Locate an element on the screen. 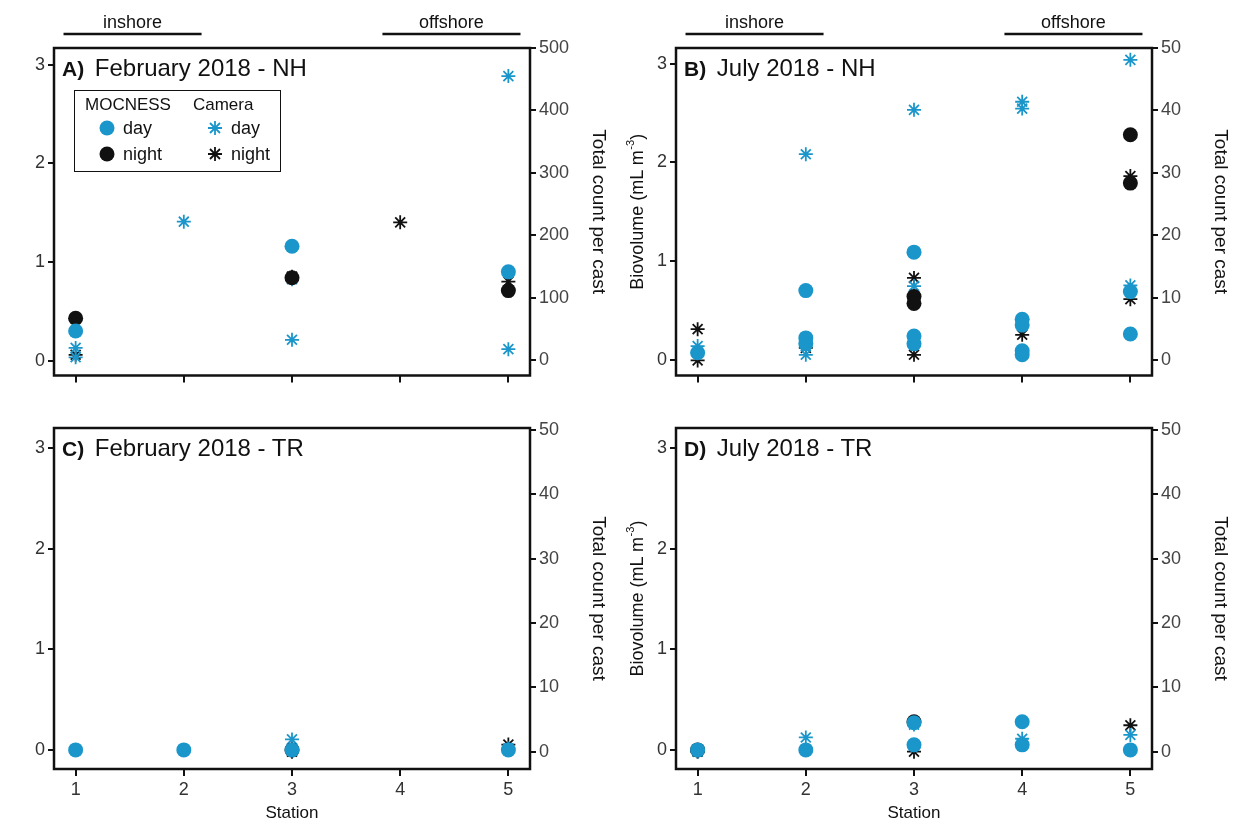  chart-title: C) February 2018 - TR is located at coordinates (183, 447).